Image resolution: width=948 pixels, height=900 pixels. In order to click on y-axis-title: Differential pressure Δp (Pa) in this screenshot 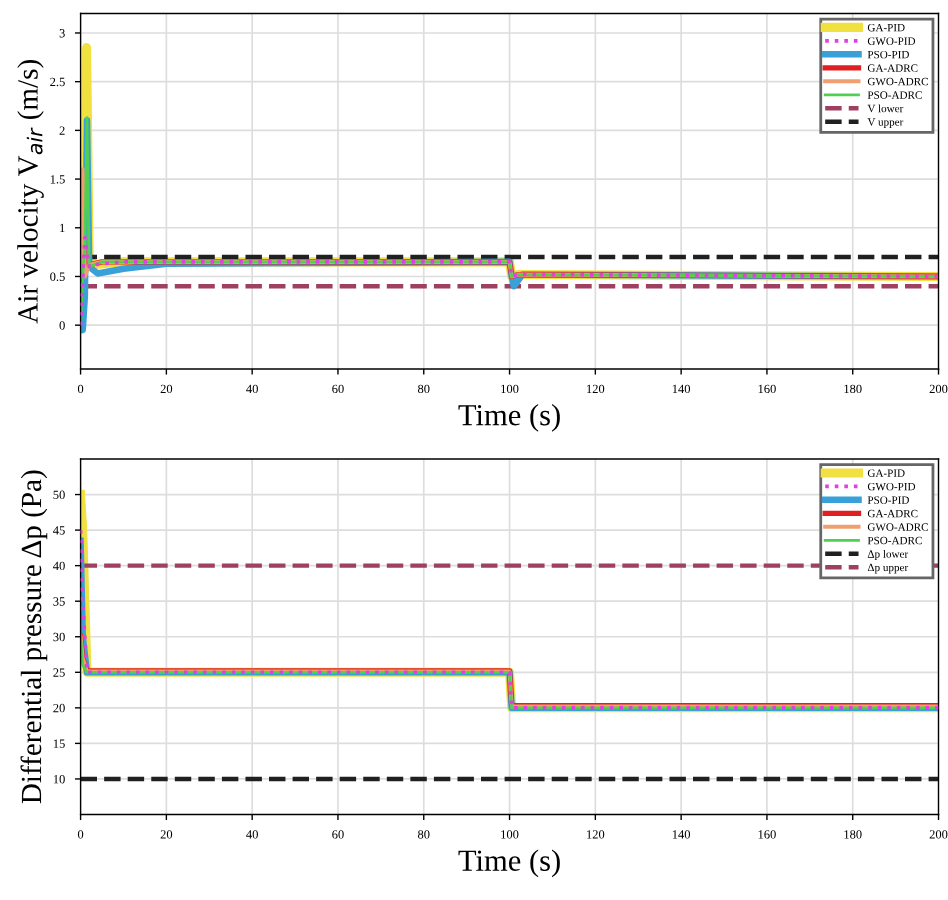, I will do `click(34, 637)`.